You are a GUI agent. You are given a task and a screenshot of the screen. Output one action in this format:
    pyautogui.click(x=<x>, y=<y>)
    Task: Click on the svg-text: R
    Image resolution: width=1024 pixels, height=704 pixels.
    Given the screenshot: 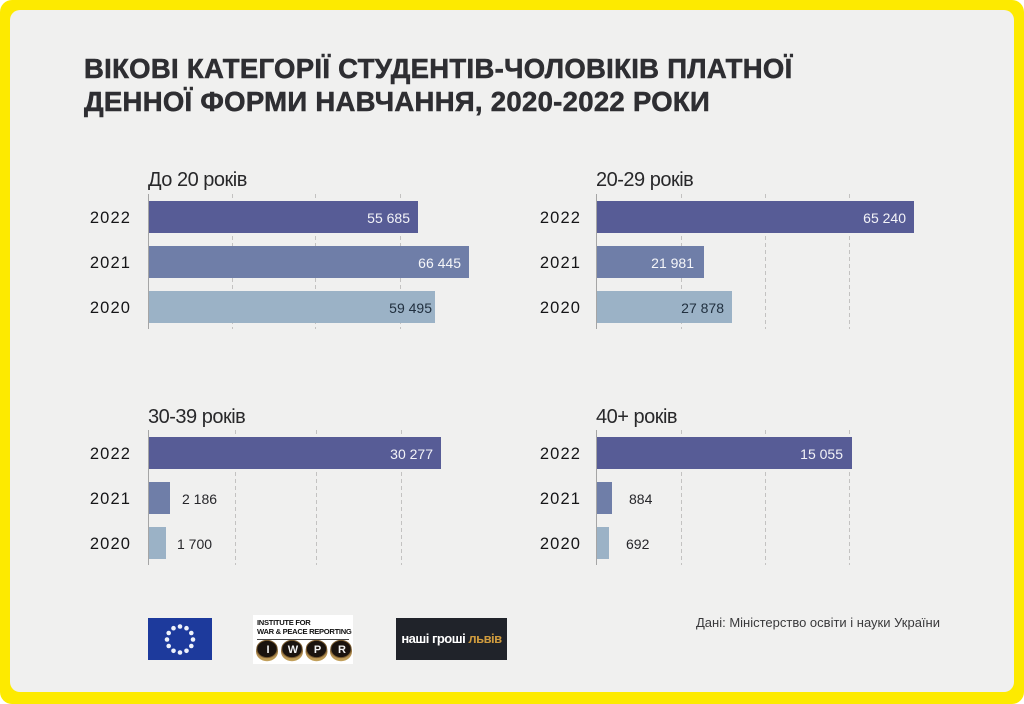 What is the action you would take?
    pyautogui.click(x=342, y=650)
    